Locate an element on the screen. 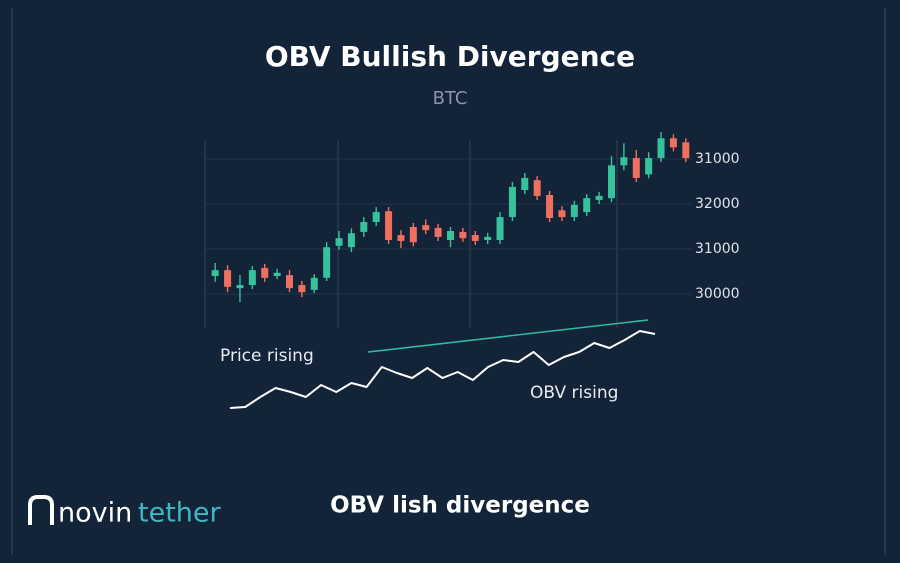 The width and height of the screenshot is (900, 563). logo-text: novin is located at coordinates (95, 513).